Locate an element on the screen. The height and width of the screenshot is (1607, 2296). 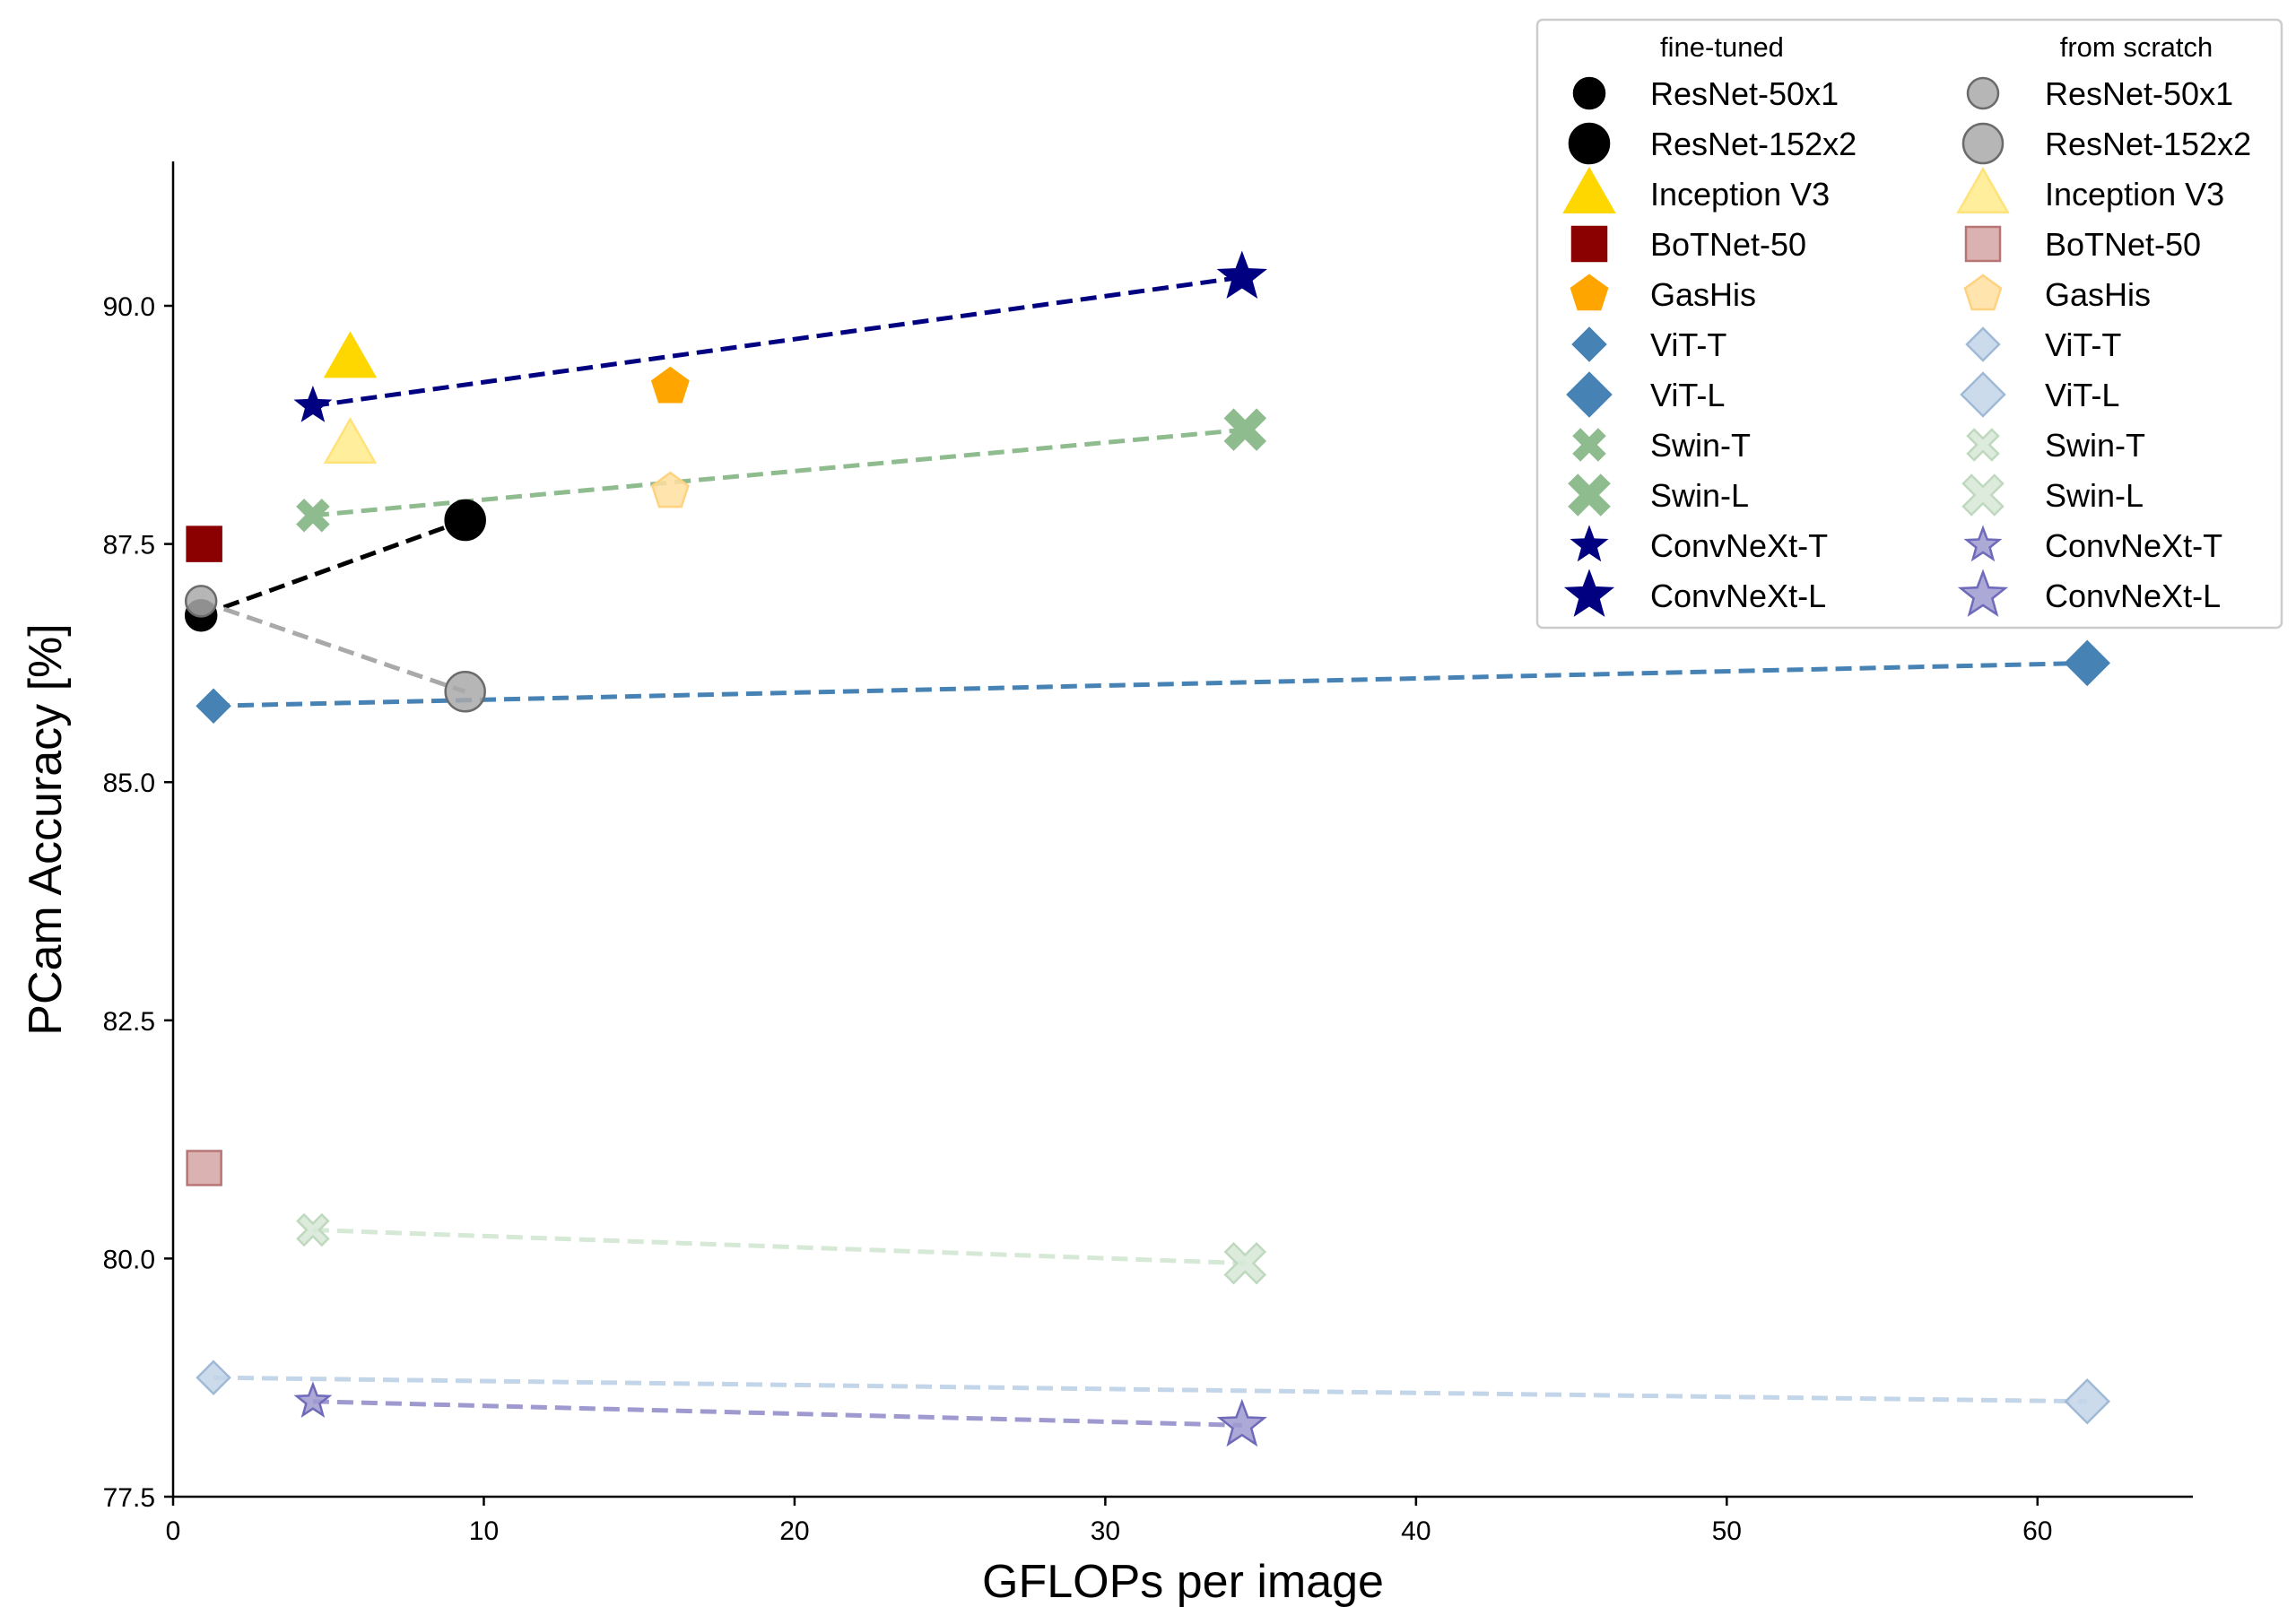
trend-line-swin-t-fine-tuned is located at coordinates (779, 473).